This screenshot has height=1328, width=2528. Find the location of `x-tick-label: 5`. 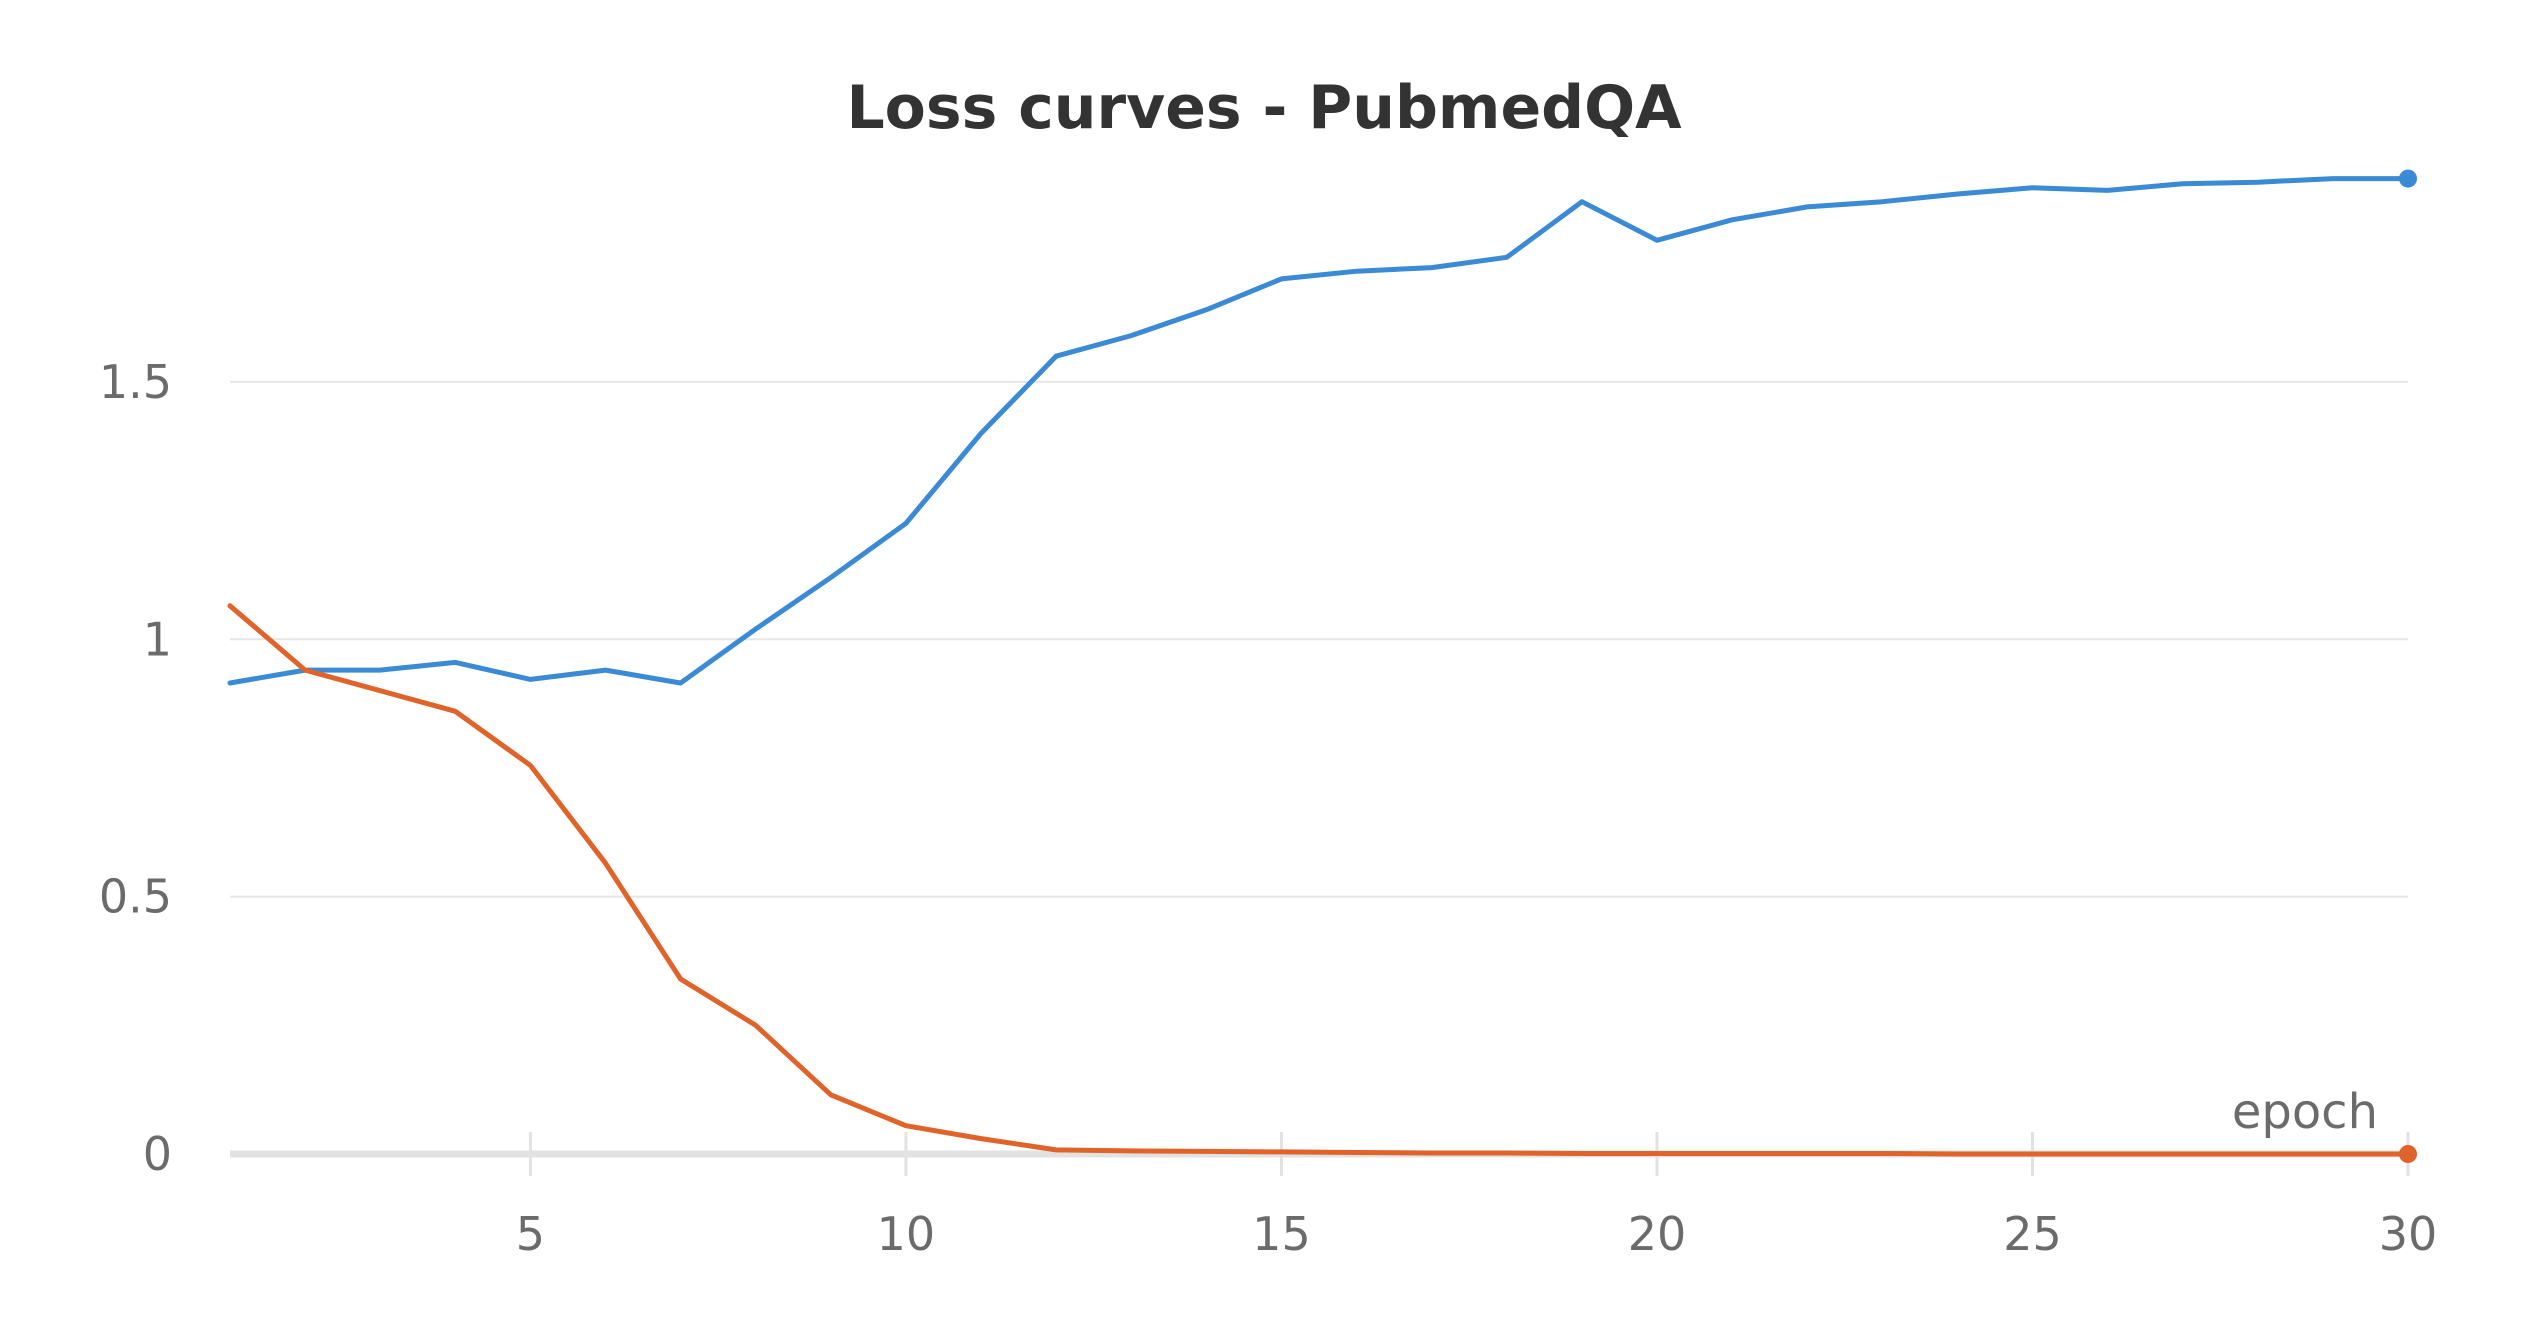

x-tick-label: 5 is located at coordinates (530, 1234).